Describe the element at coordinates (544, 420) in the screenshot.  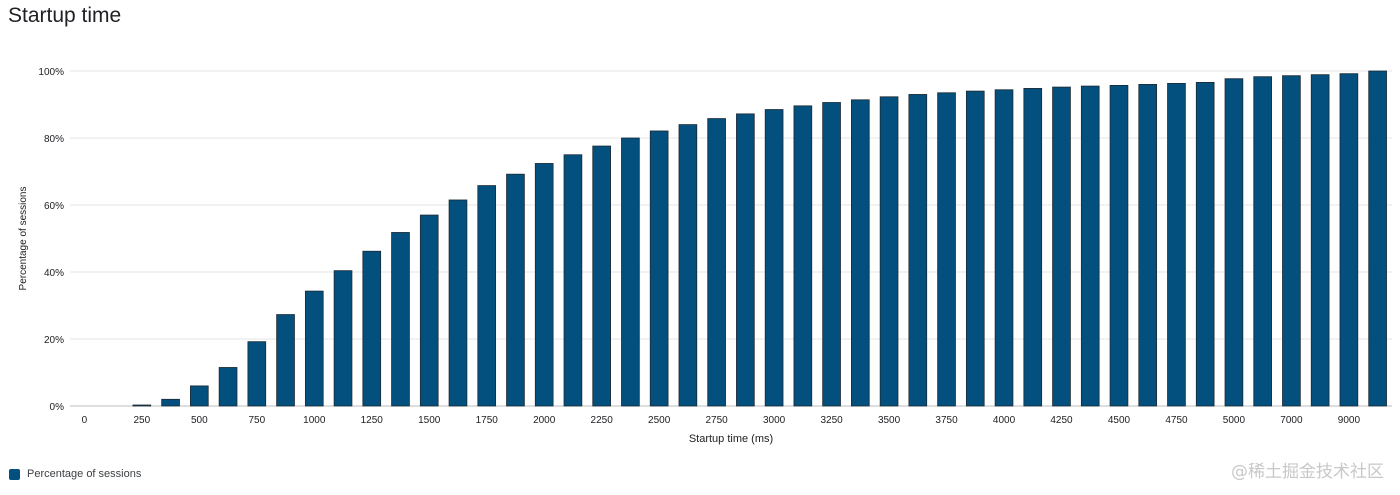
I see `x-tick-label: 2000` at that location.